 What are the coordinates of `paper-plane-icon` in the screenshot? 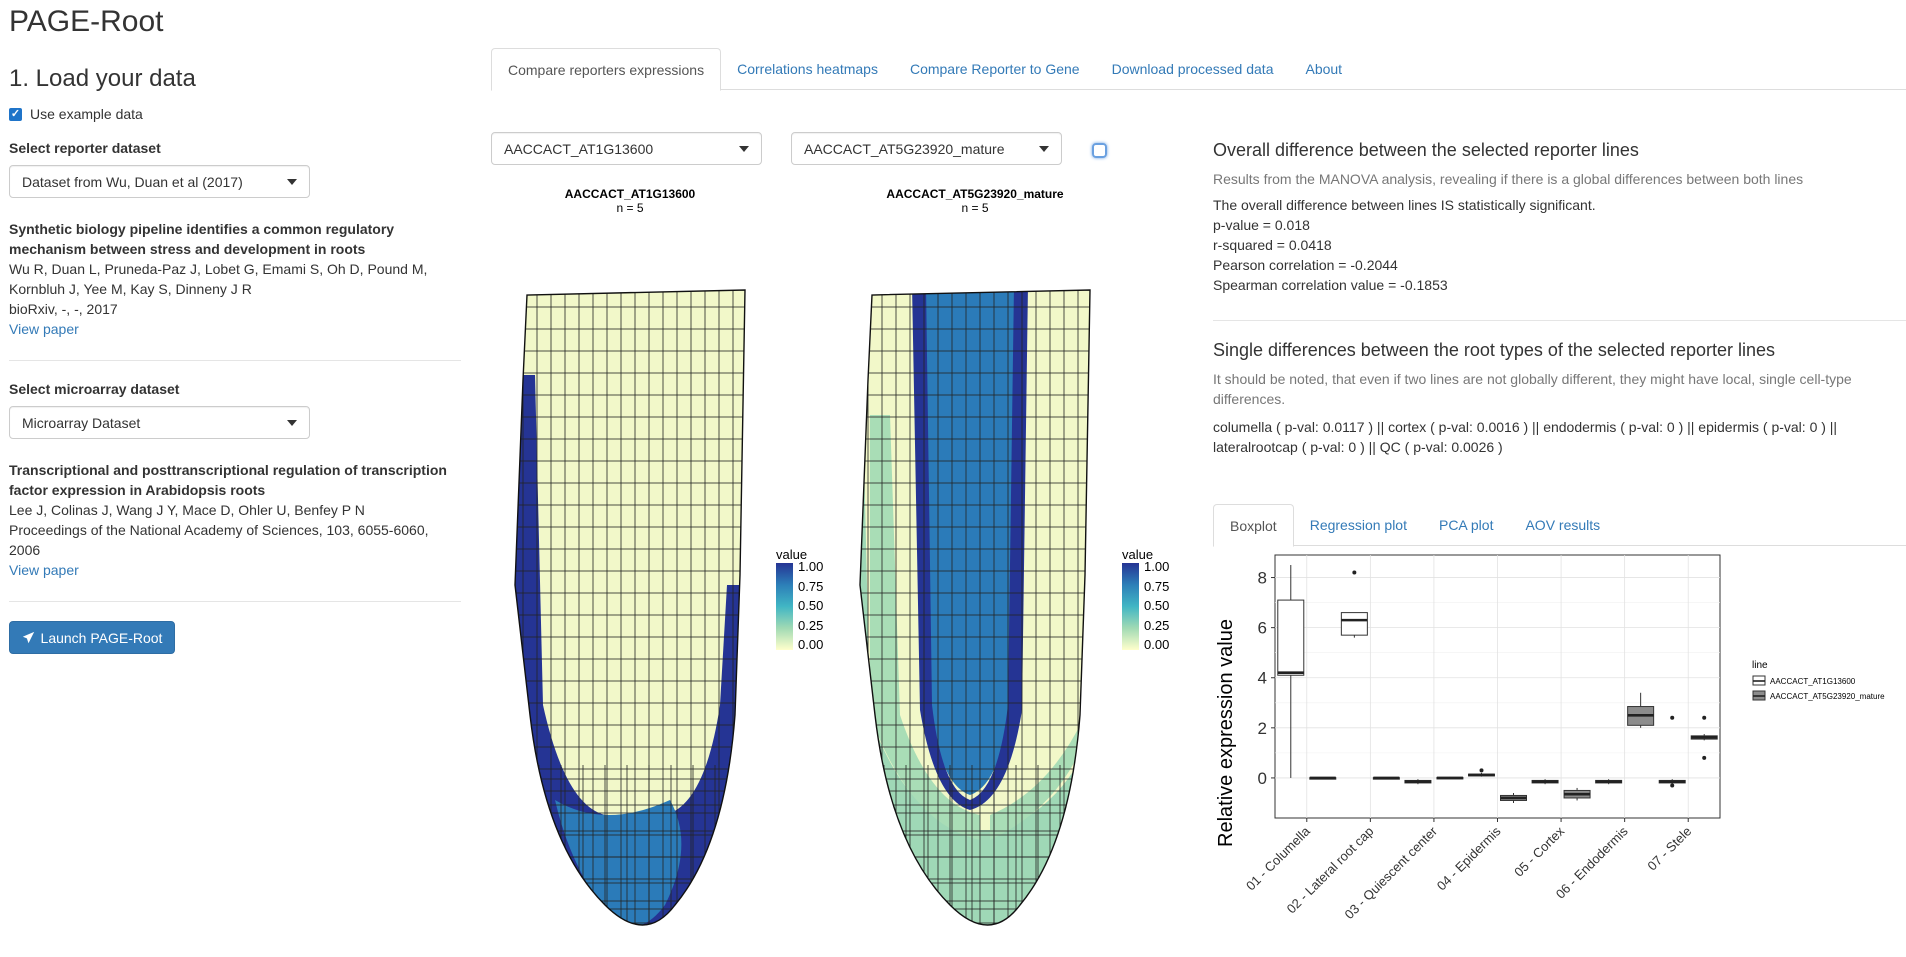 It's located at (28, 637).